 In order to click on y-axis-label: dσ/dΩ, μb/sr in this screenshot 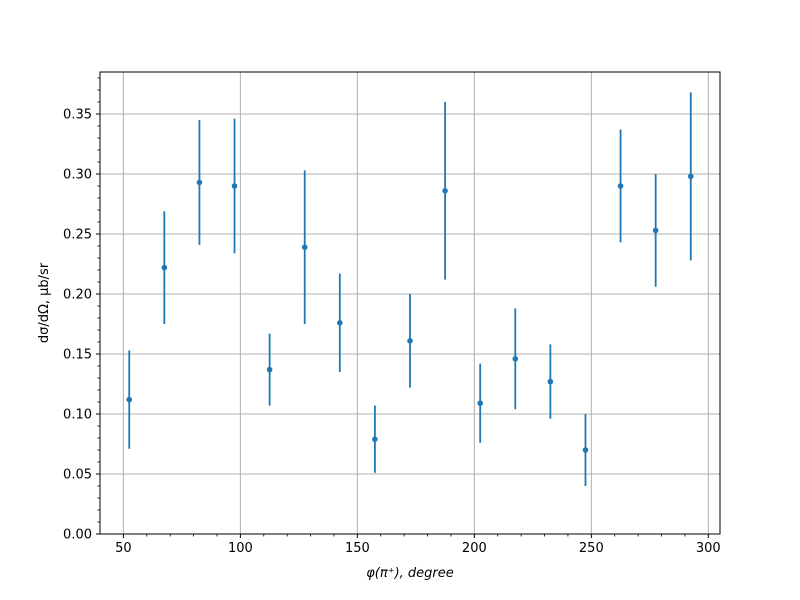, I will do `click(44, 302)`.